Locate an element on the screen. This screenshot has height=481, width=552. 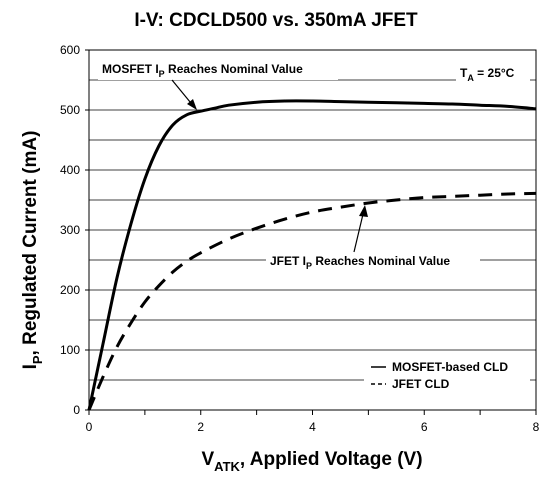
y-axis-label-rest: , Regulated Current (mA) is located at coordinates (30, 243).